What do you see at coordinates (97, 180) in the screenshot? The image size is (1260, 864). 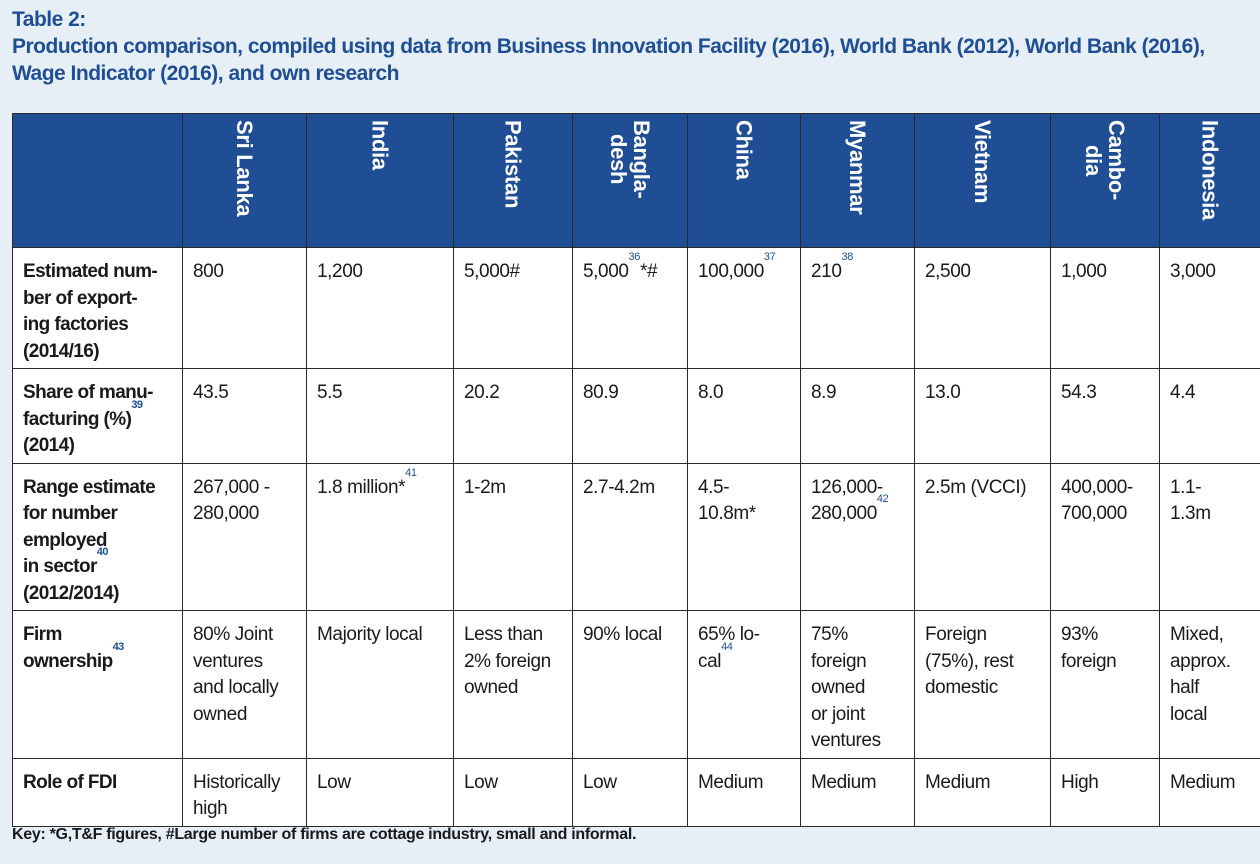 I see `header-corner` at bounding box center [97, 180].